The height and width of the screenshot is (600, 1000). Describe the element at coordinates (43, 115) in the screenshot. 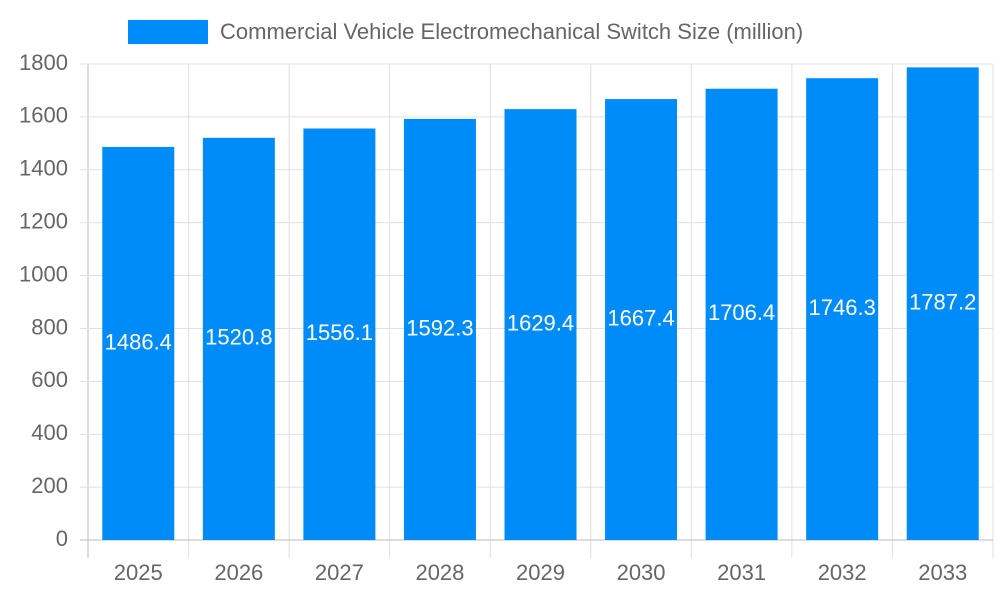

I see `y-tick-label: 1600` at that location.